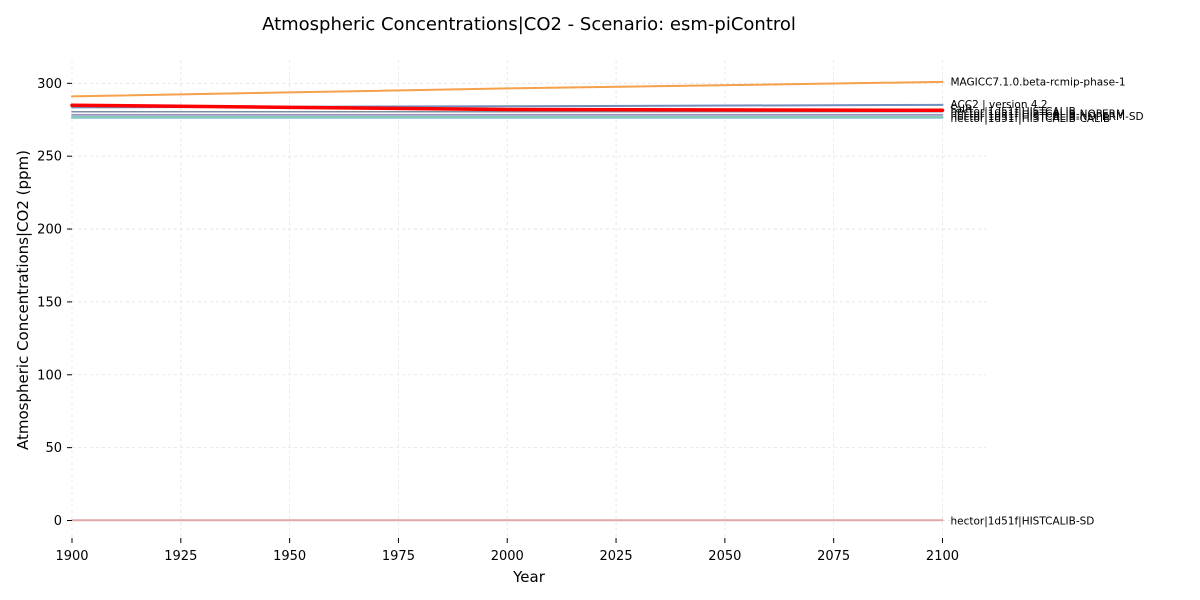 Image resolution: width=1200 pixels, height=600 pixels. I want to click on x-tick-label: 1900, so click(71, 556).